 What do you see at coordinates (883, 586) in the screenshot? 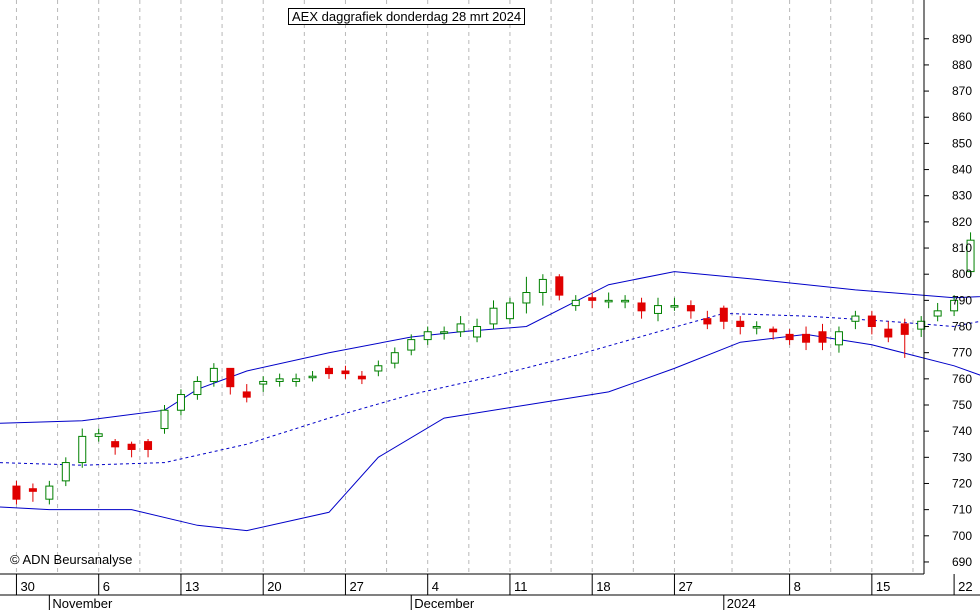
I see `x-tick-label: 15` at bounding box center [883, 586].